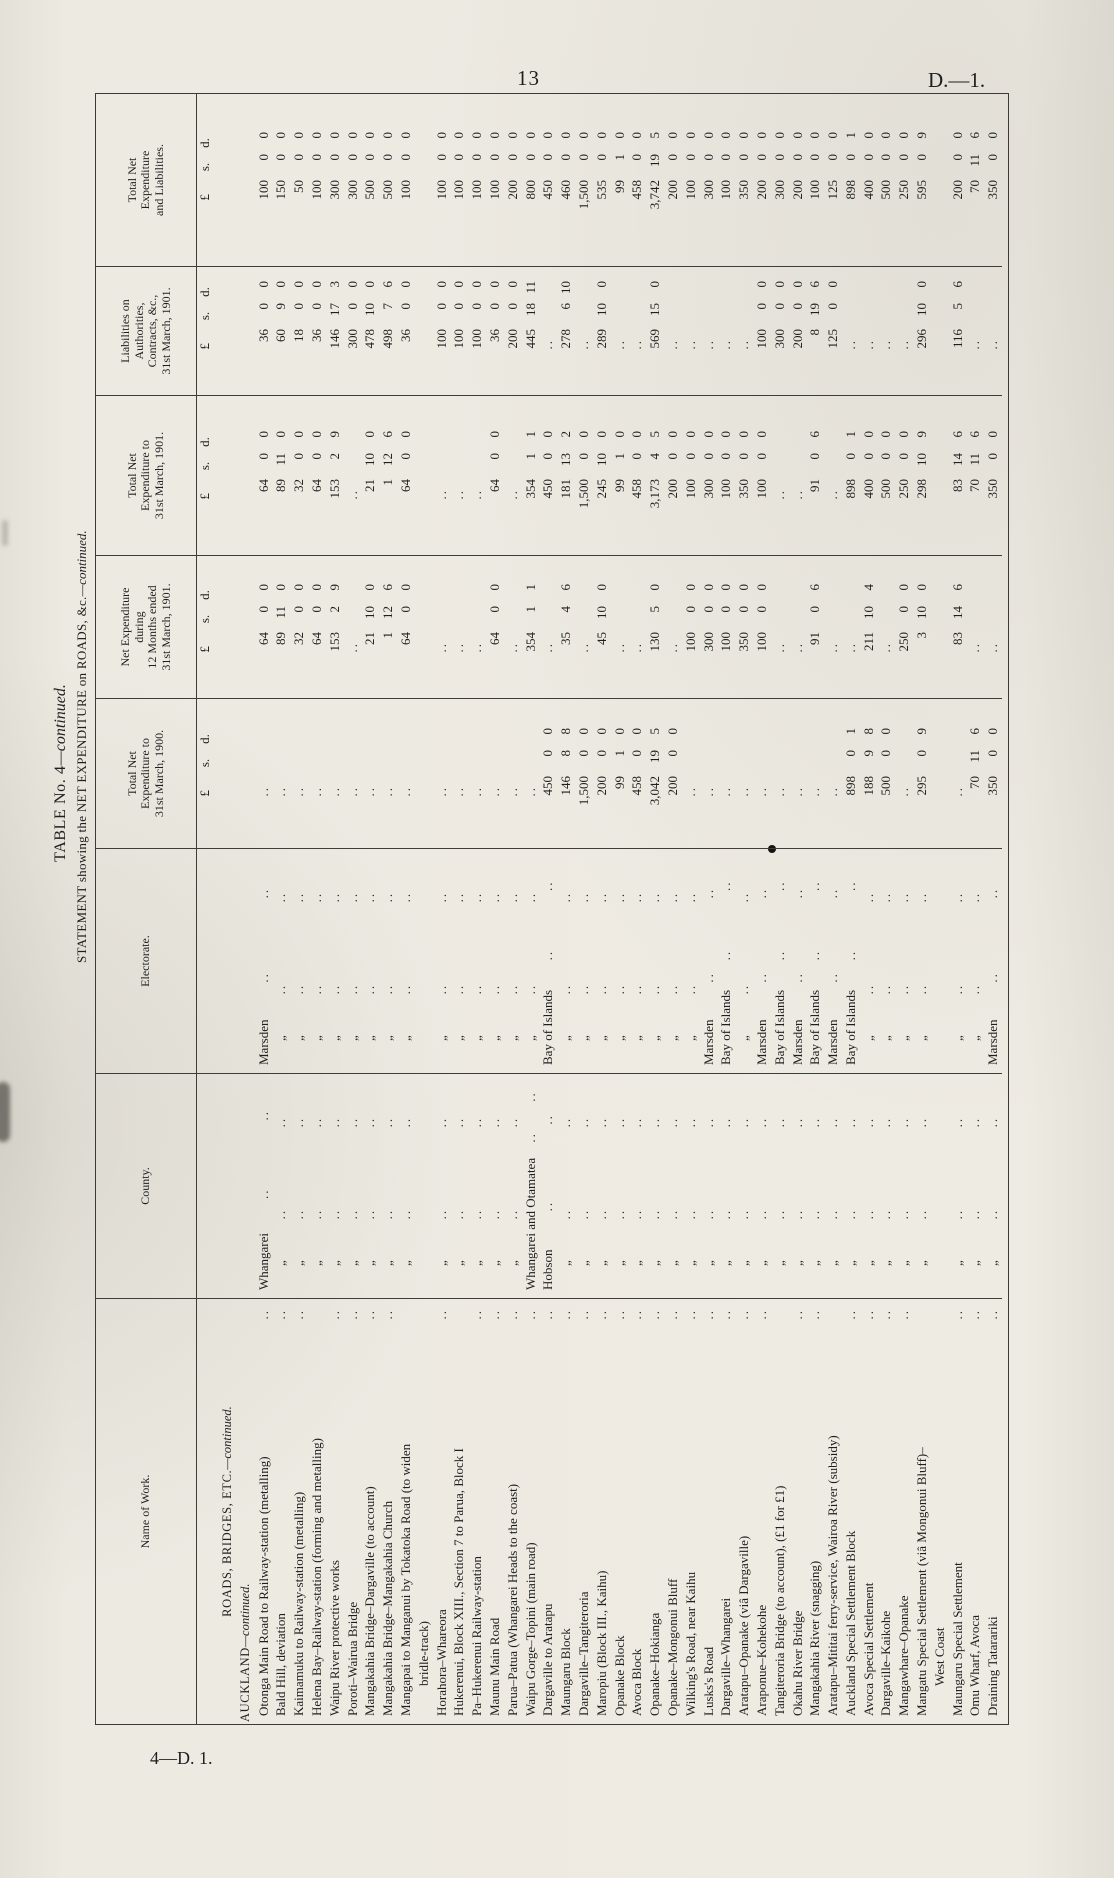 The height and width of the screenshot is (1878, 1114). What do you see at coordinates (815, 627) in the screenshot?
I see `cell-exp-year-1901: 91 0 6` at bounding box center [815, 627].